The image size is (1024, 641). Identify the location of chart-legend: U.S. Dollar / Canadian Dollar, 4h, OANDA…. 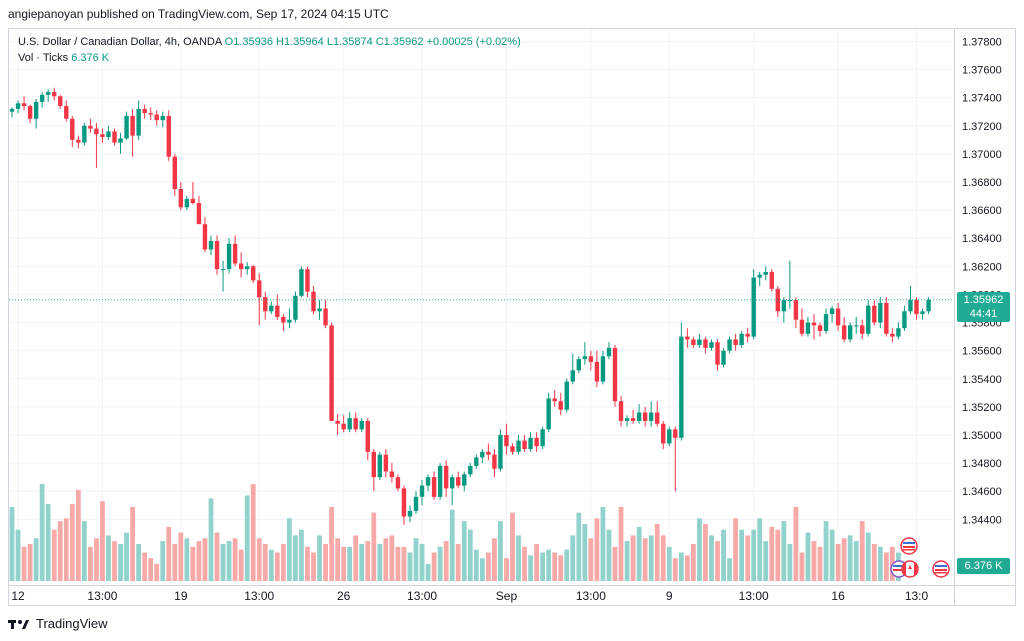
(269, 50).